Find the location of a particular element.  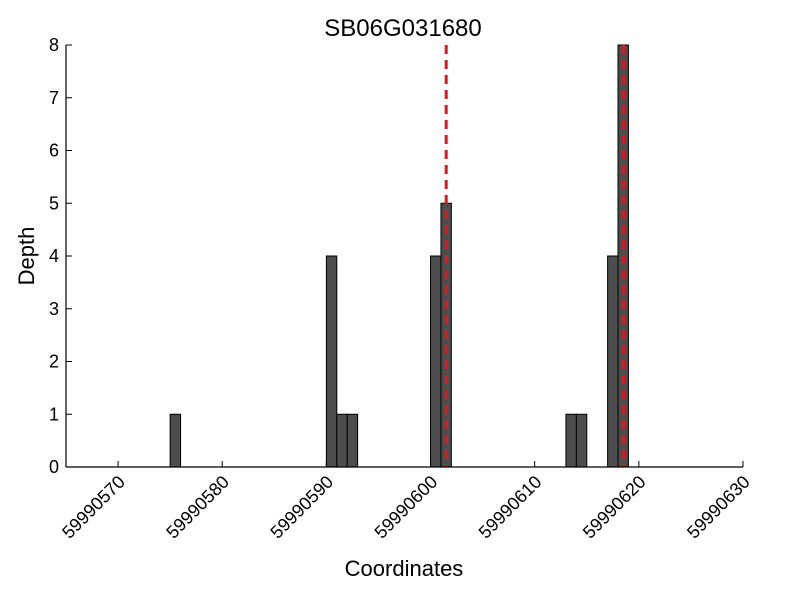

x-tick-label: 59990590 is located at coordinates (301, 507).